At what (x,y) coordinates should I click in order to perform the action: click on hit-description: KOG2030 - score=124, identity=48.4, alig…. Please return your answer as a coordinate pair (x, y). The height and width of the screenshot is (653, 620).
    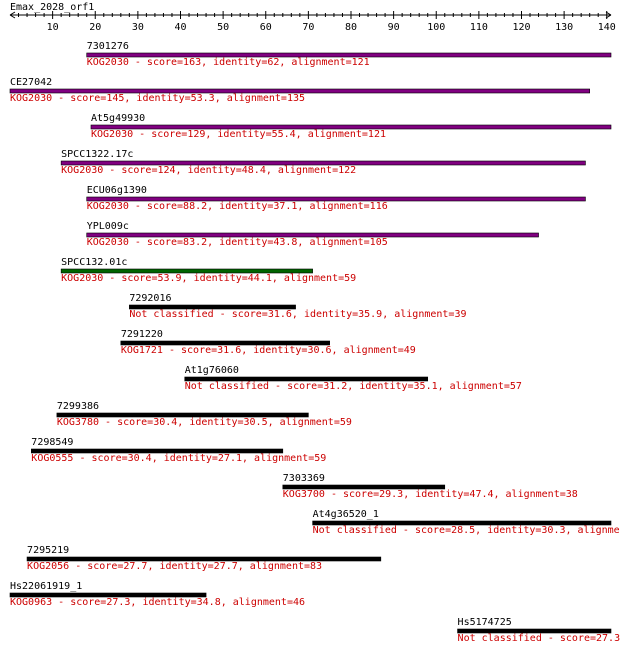
    Looking at the image, I should click on (208, 170).